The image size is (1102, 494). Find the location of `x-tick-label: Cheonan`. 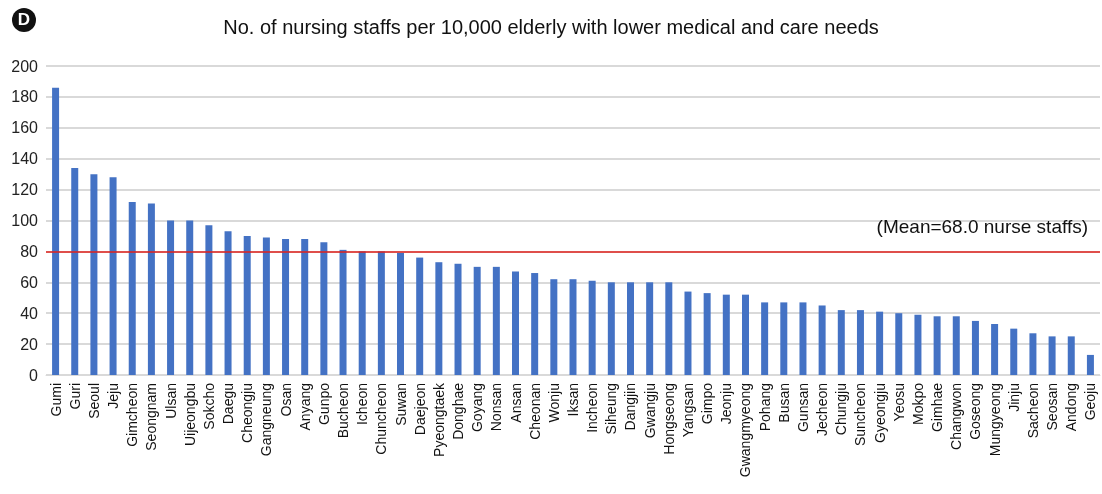

x-tick-label: Cheonan is located at coordinates (534, 411).